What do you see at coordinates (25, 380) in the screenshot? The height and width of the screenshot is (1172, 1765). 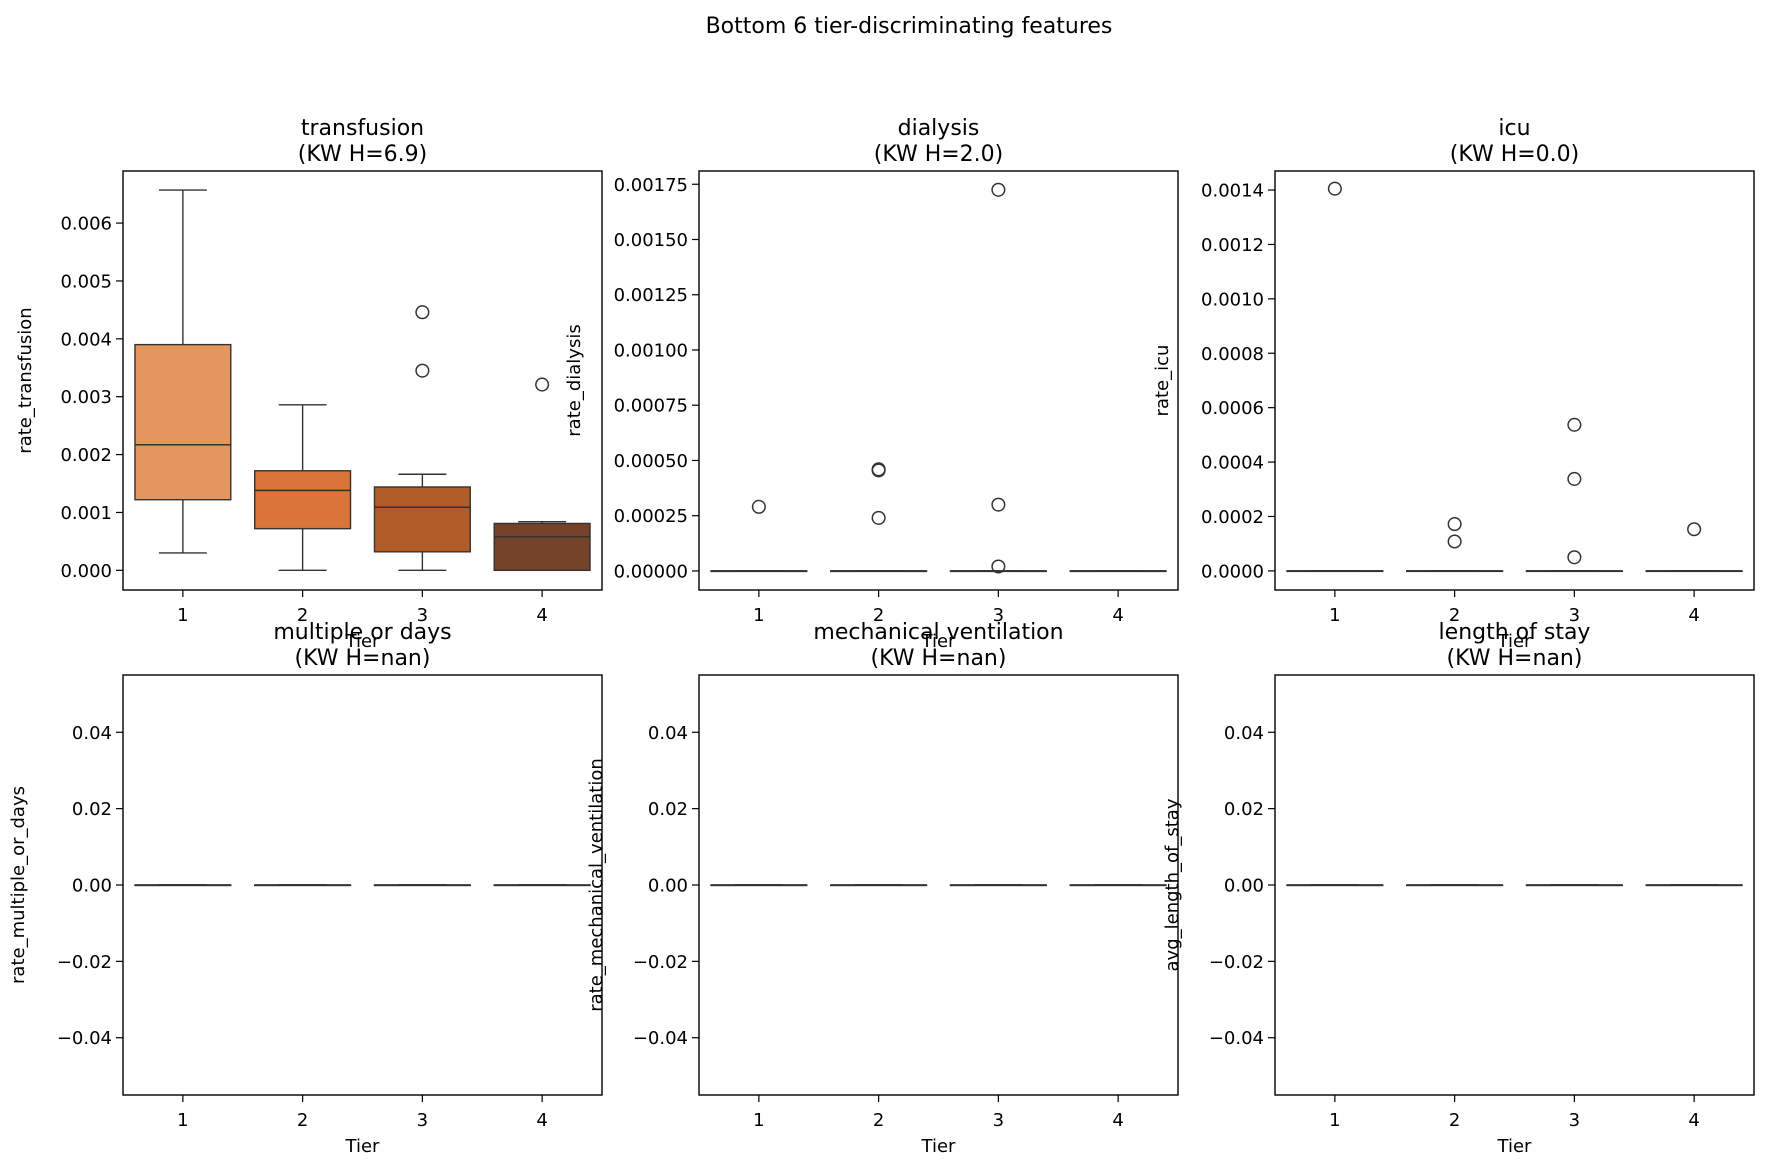 I see `y-axis-label: rate_transfusion` at bounding box center [25, 380].